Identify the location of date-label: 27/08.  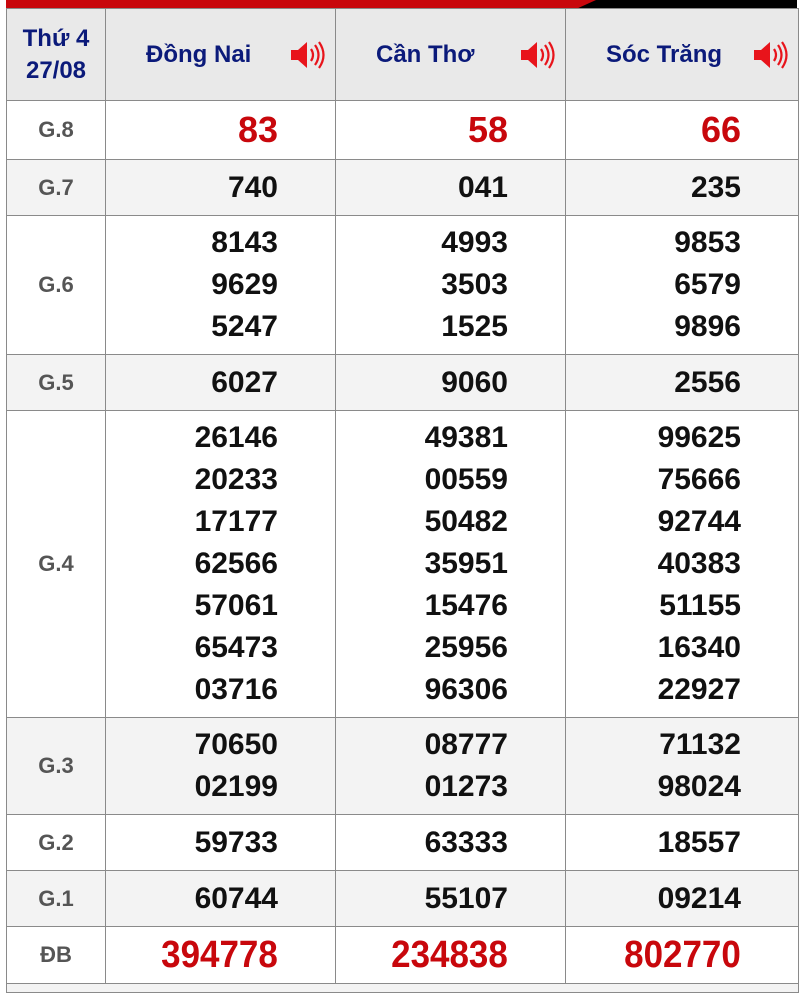
(56, 70).